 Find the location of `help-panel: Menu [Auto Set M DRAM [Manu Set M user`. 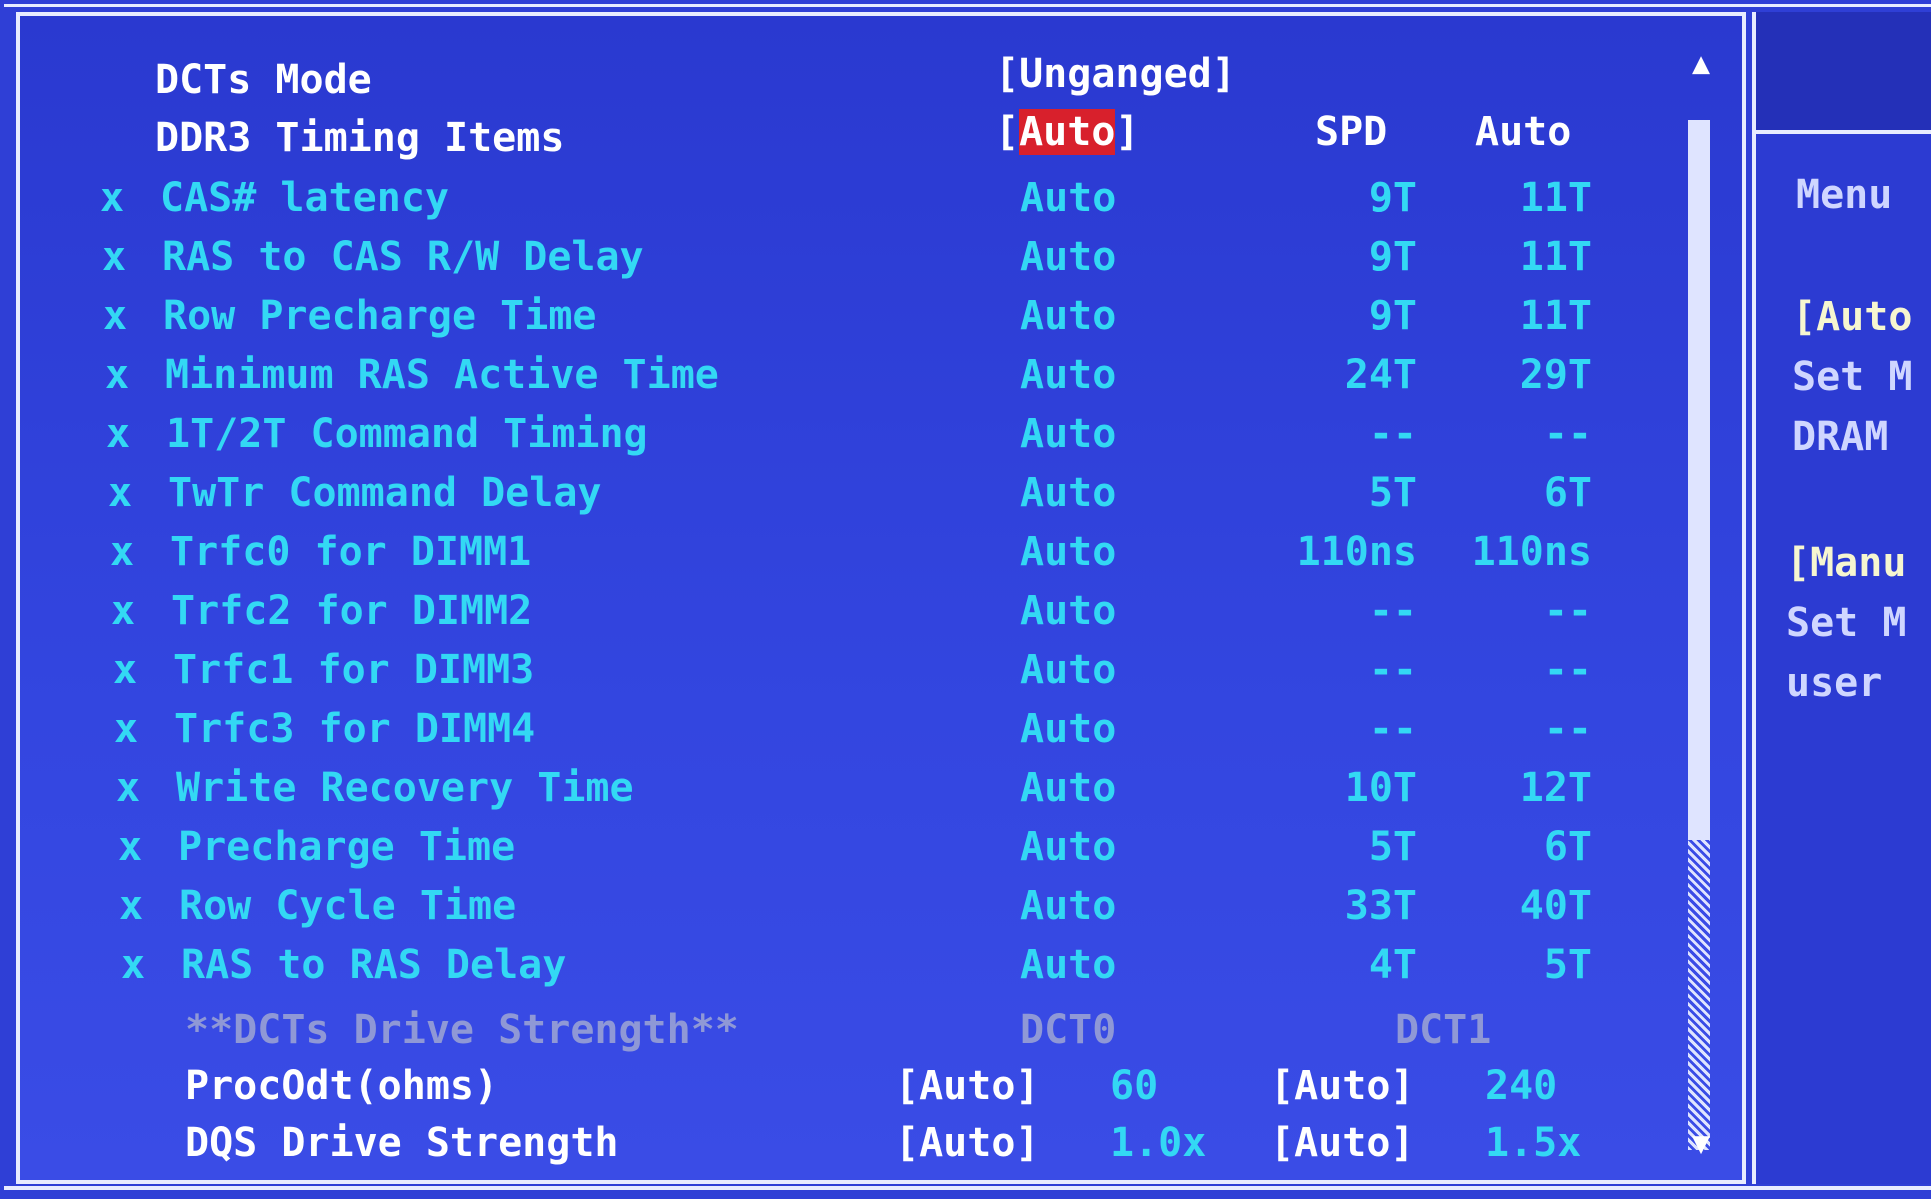

help-panel: Menu [Auto Set M DRAM [Manu Set M user is located at coordinates (1841, 598).